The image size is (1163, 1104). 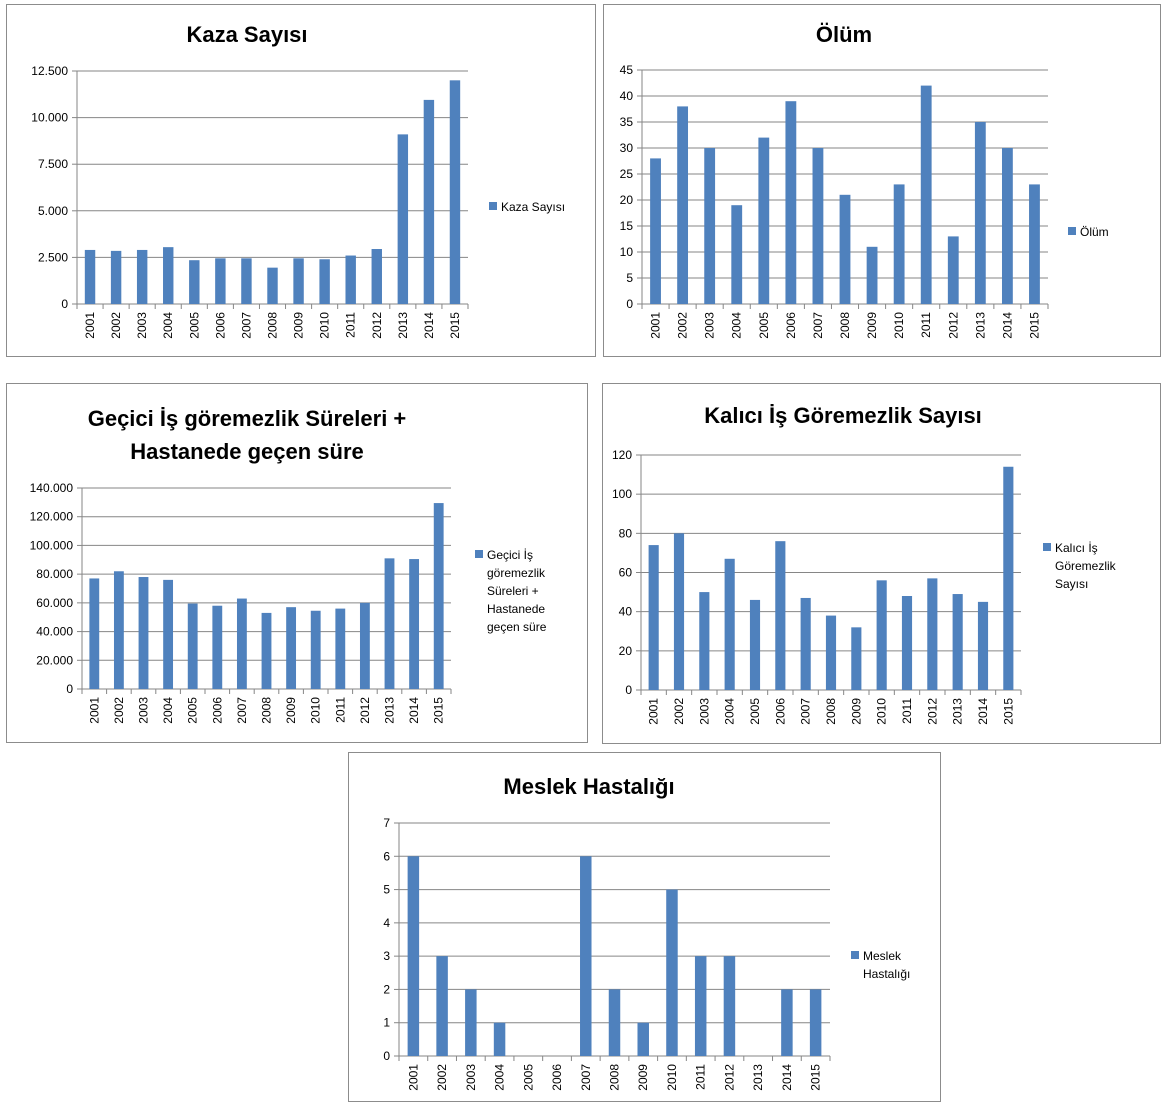 I want to click on legend-line: Ölüm, so click(x=1094, y=232).